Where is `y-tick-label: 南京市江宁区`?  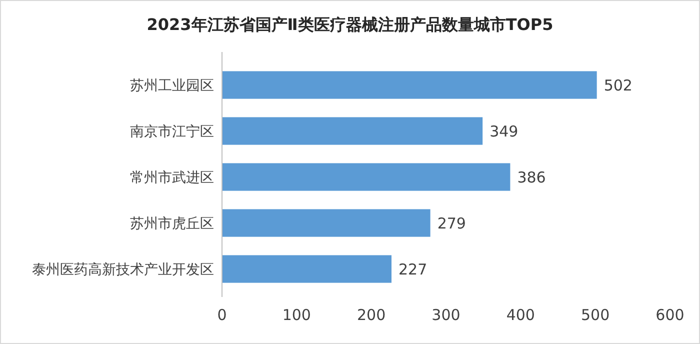 y-tick-label: 南京市江宁区 is located at coordinates (172, 132).